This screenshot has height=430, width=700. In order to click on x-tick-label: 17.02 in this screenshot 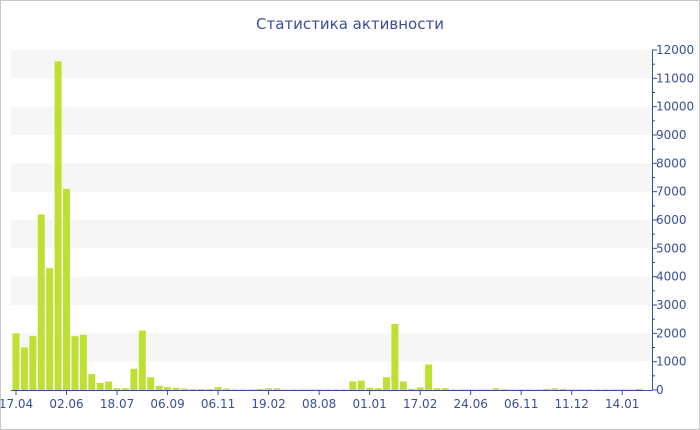, I will do `click(420, 404)`.